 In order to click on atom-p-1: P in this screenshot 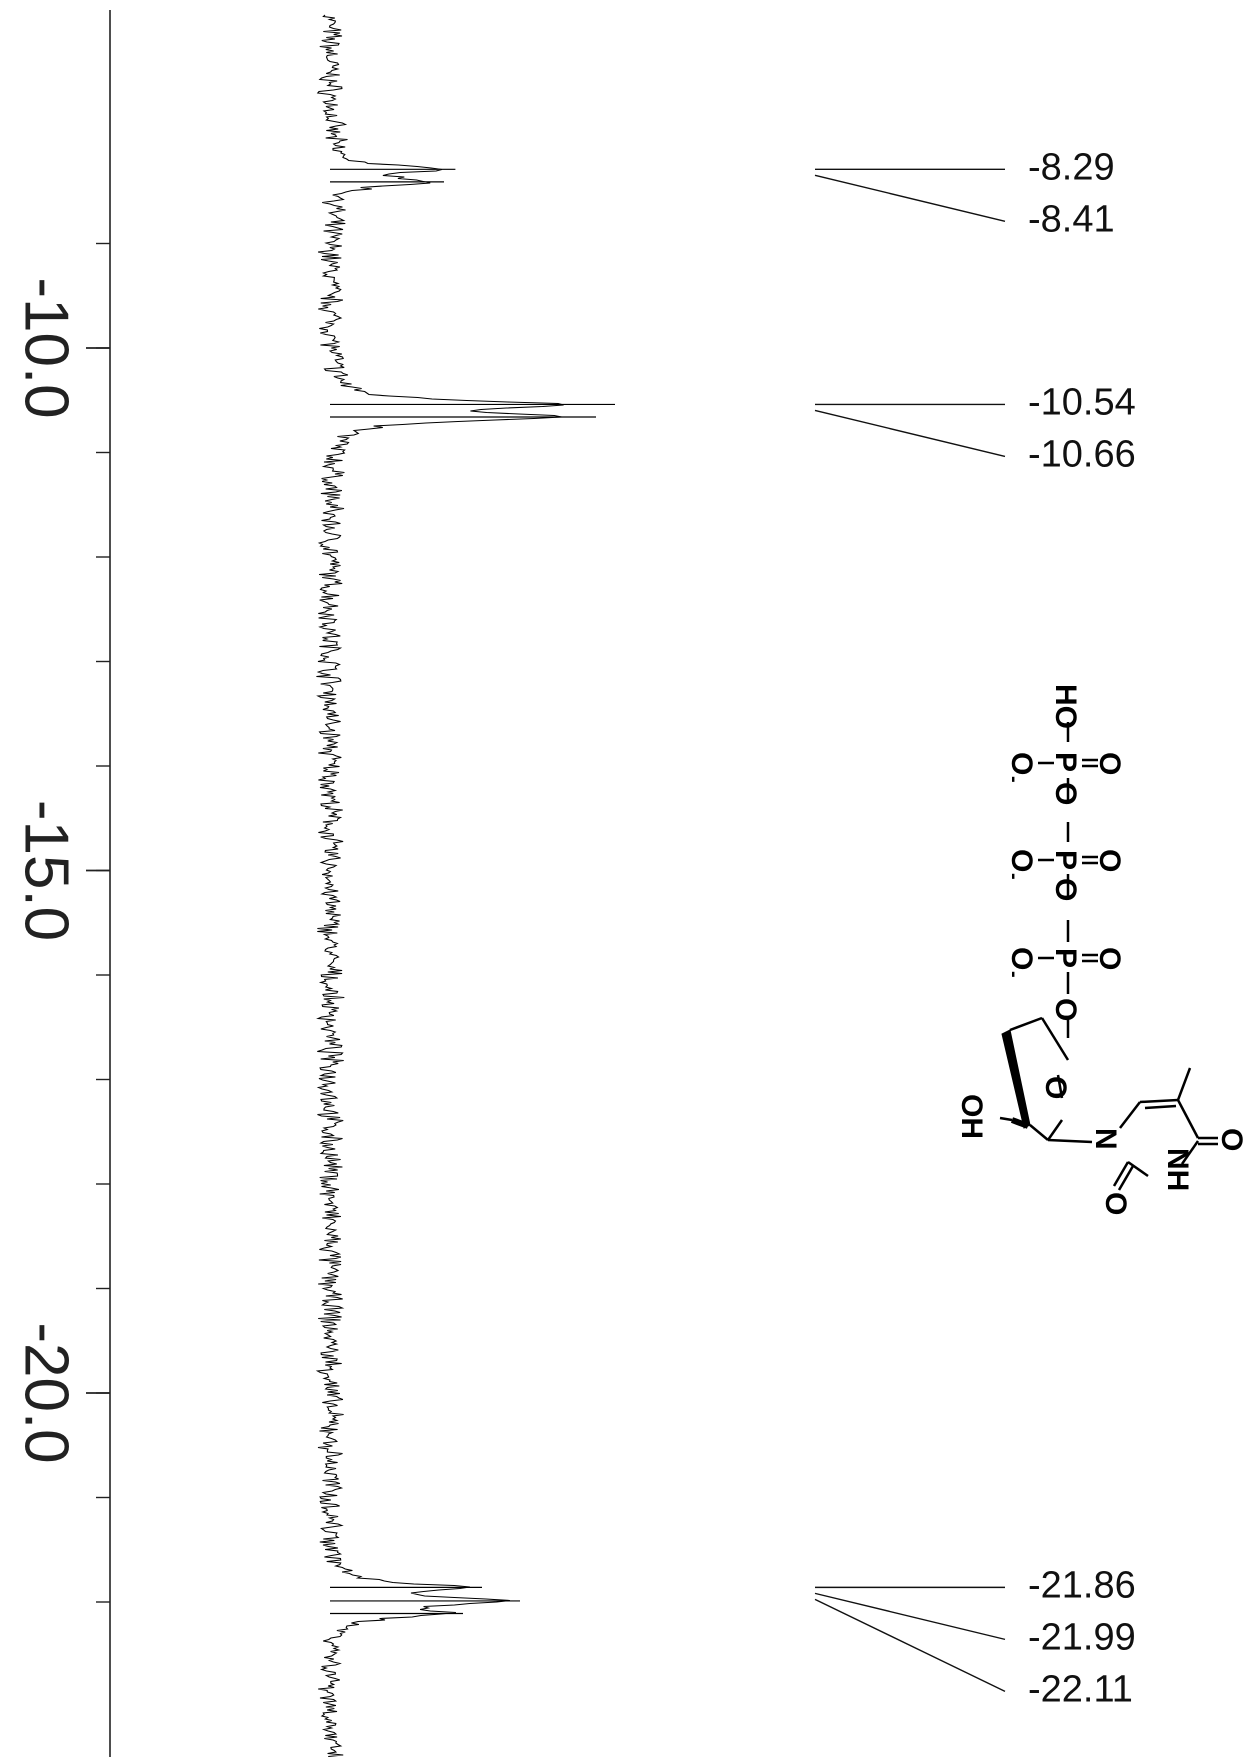, I will do `click(1065, 762)`.